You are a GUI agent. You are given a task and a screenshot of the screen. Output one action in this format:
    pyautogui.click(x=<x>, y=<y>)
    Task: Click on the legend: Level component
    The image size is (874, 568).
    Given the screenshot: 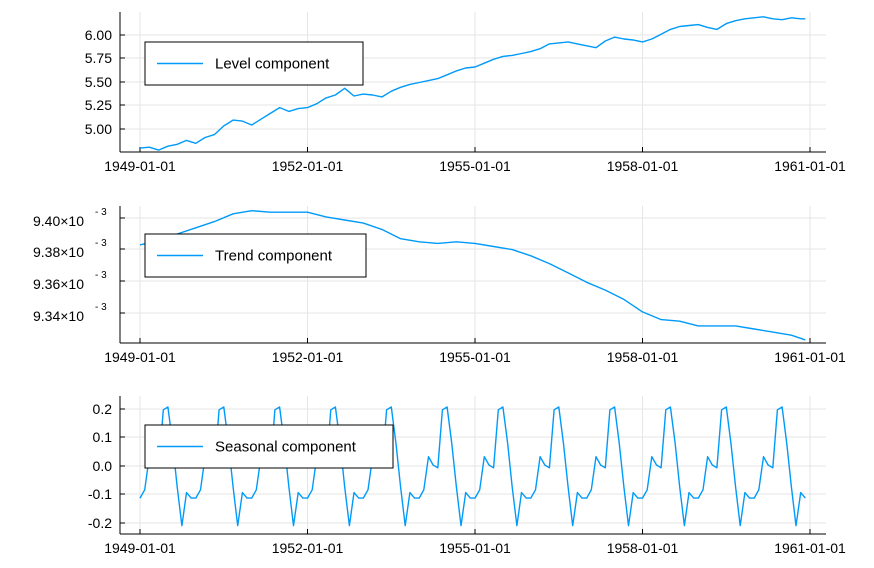 What is the action you would take?
    pyautogui.click(x=254, y=63)
    